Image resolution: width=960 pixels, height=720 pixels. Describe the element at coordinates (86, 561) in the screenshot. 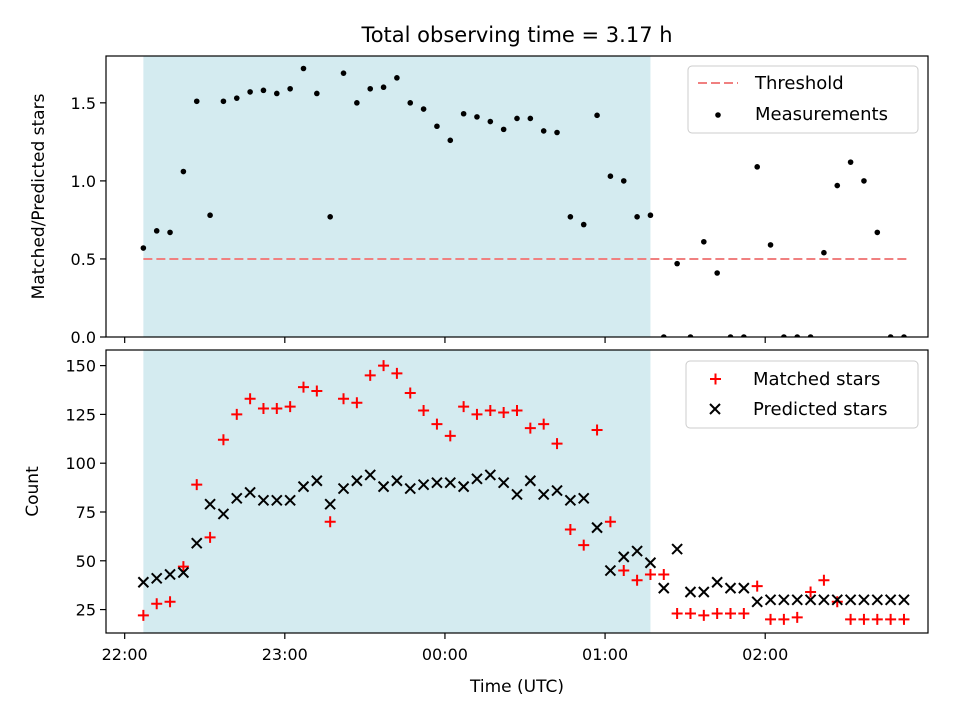

I see `y-tick-label: 50` at that location.